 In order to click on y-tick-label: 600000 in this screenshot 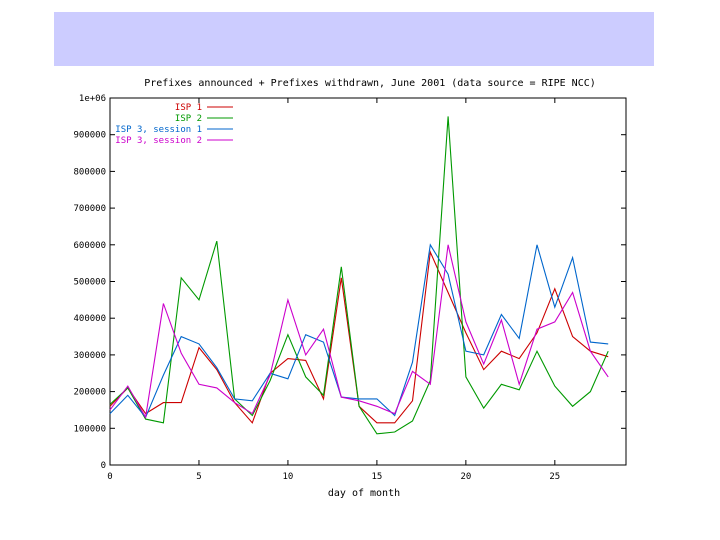, I will do `click(89, 246)`.